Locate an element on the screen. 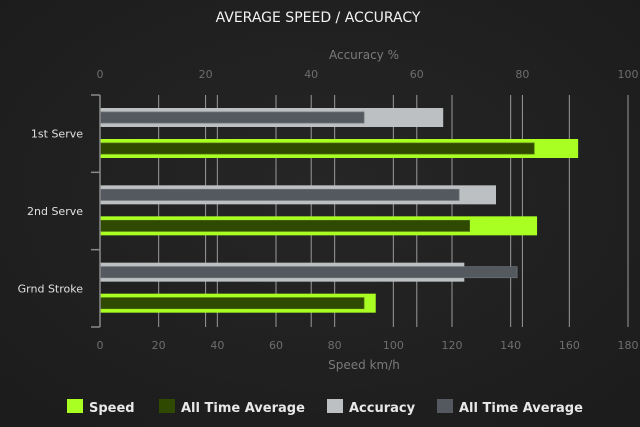 The image size is (640, 427). speed-tick-label: 160 is located at coordinates (569, 345).